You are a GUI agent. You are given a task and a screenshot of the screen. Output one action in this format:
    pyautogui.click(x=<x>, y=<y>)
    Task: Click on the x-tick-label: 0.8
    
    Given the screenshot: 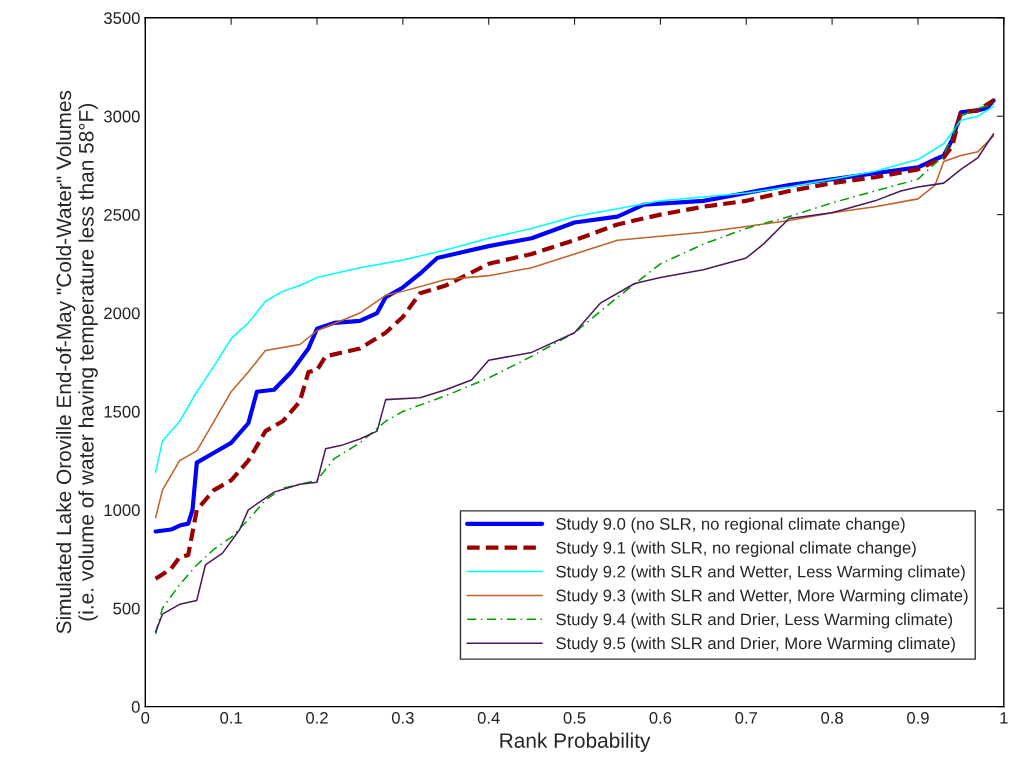 What is the action you would take?
    pyautogui.click(x=832, y=717)
    